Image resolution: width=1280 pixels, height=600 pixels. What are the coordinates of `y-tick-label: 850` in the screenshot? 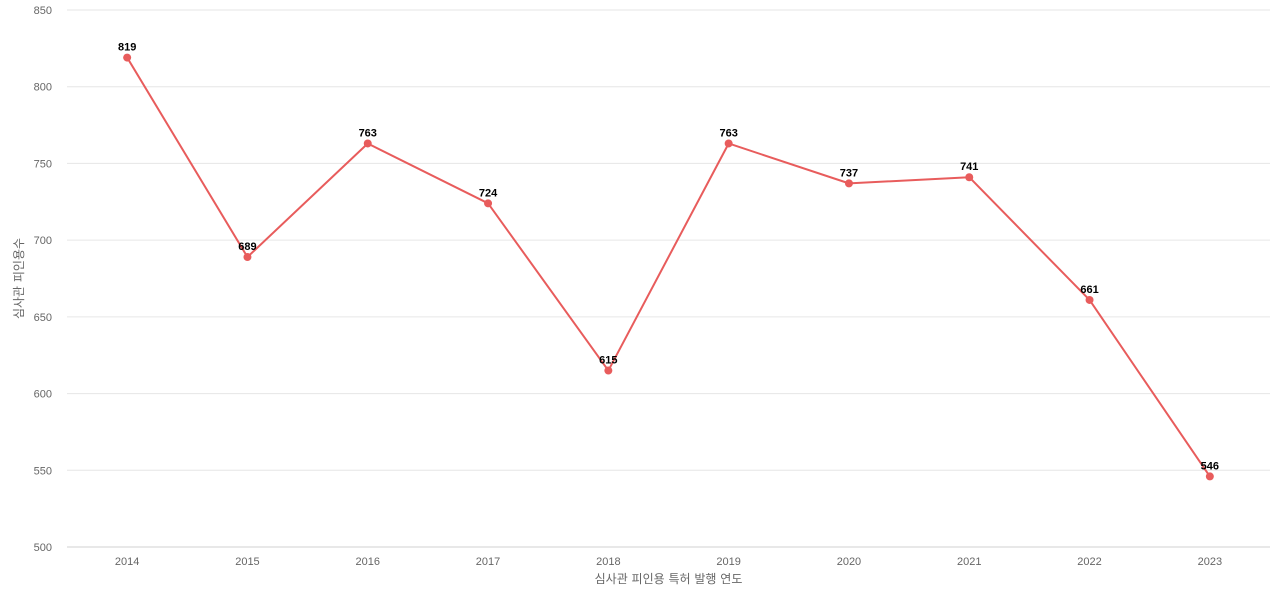 It's located at (43, 11).